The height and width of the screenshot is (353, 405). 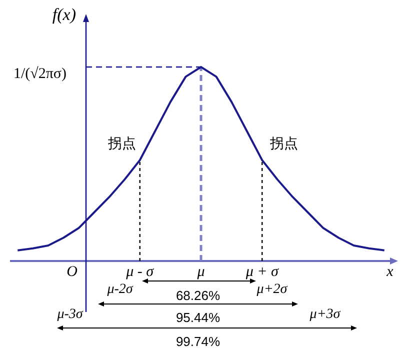 What do you see at coordinates (198, 317) in the screenshot?
I see `annotation: 95.44%` at bounding box center [198, 317].